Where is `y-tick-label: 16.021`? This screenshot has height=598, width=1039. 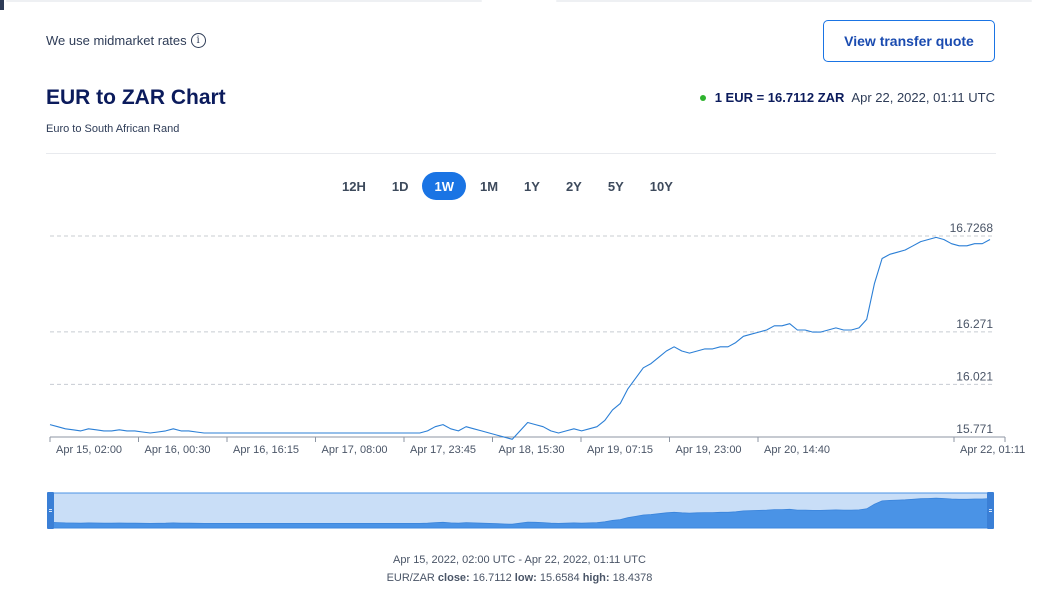 y-tick-label: 16.021 is located at coordinates (974, 376).